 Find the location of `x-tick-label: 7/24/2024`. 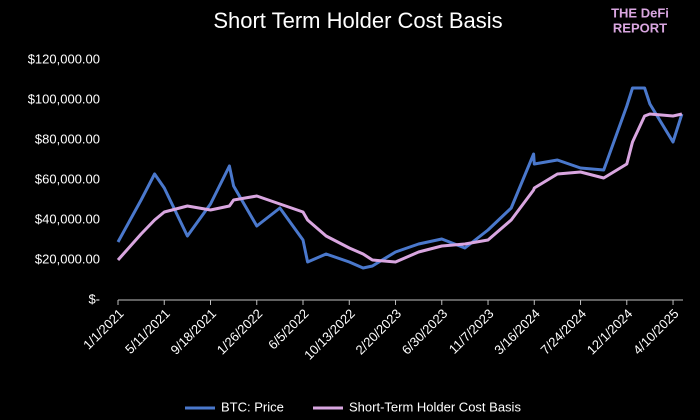

x-tick-label: 7/24/2024 is located at coordinates (564, 332).